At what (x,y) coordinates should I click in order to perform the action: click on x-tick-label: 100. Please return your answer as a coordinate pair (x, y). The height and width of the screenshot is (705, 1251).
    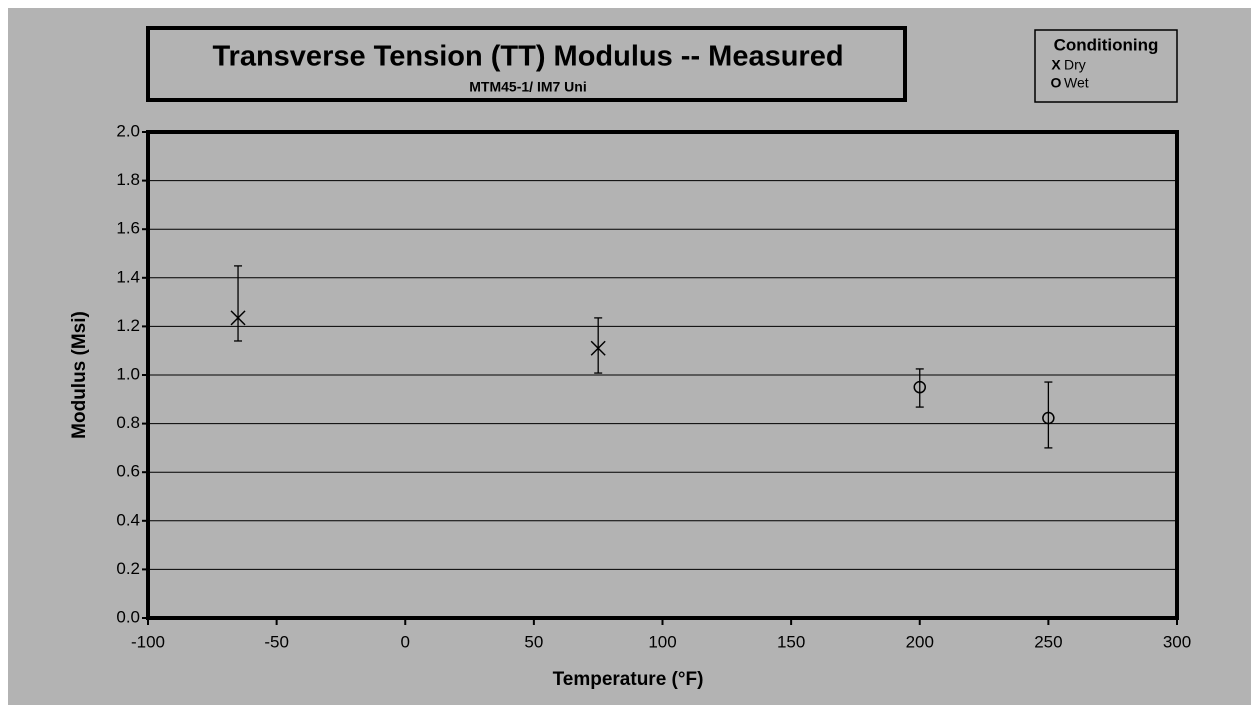
    Looking at the image, I should click on (662, 641).